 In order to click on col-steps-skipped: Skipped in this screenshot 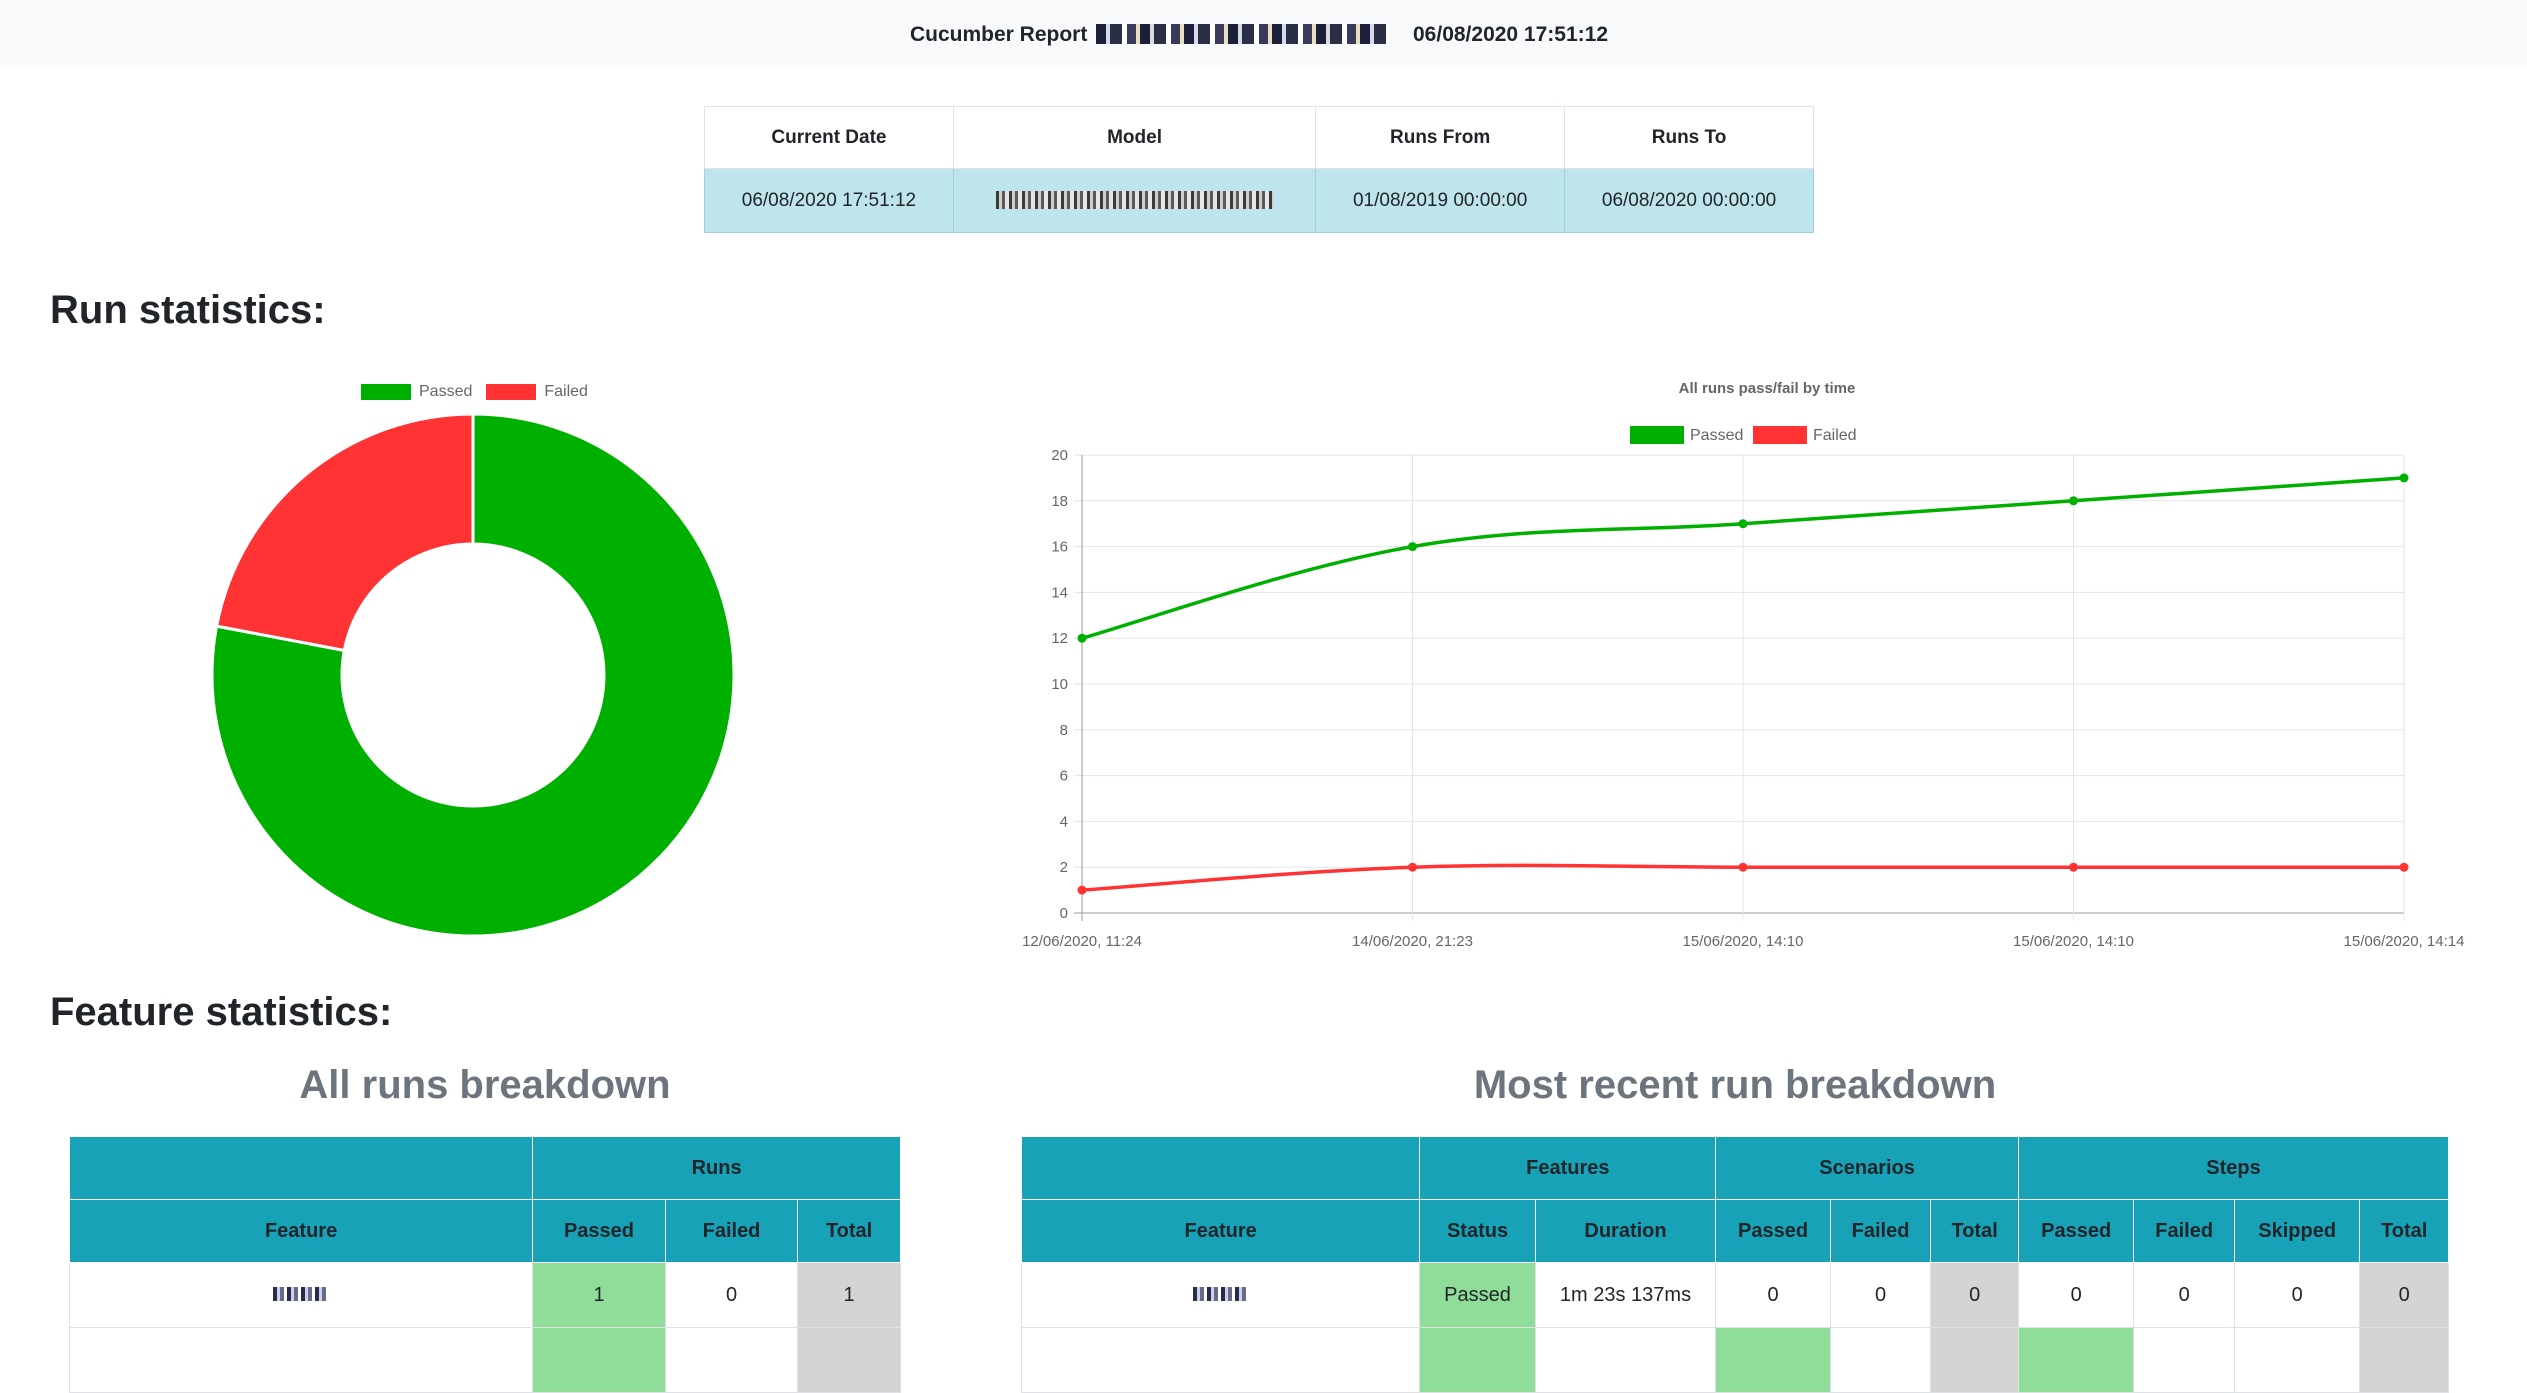, I will do `click(2297, 1231)`.